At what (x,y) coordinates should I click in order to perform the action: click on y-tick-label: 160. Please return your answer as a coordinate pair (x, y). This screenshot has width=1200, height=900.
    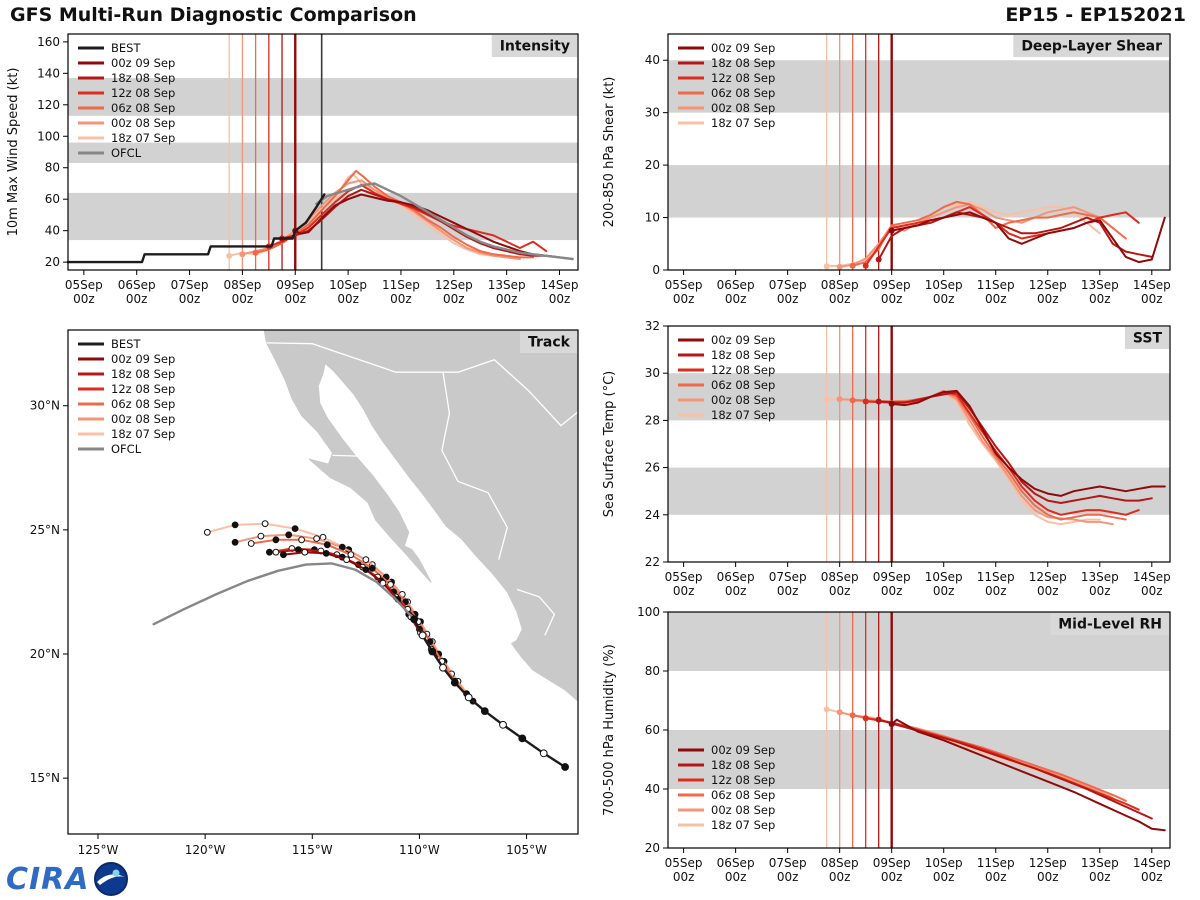
    Looking at the image, I should click on (48, 42).